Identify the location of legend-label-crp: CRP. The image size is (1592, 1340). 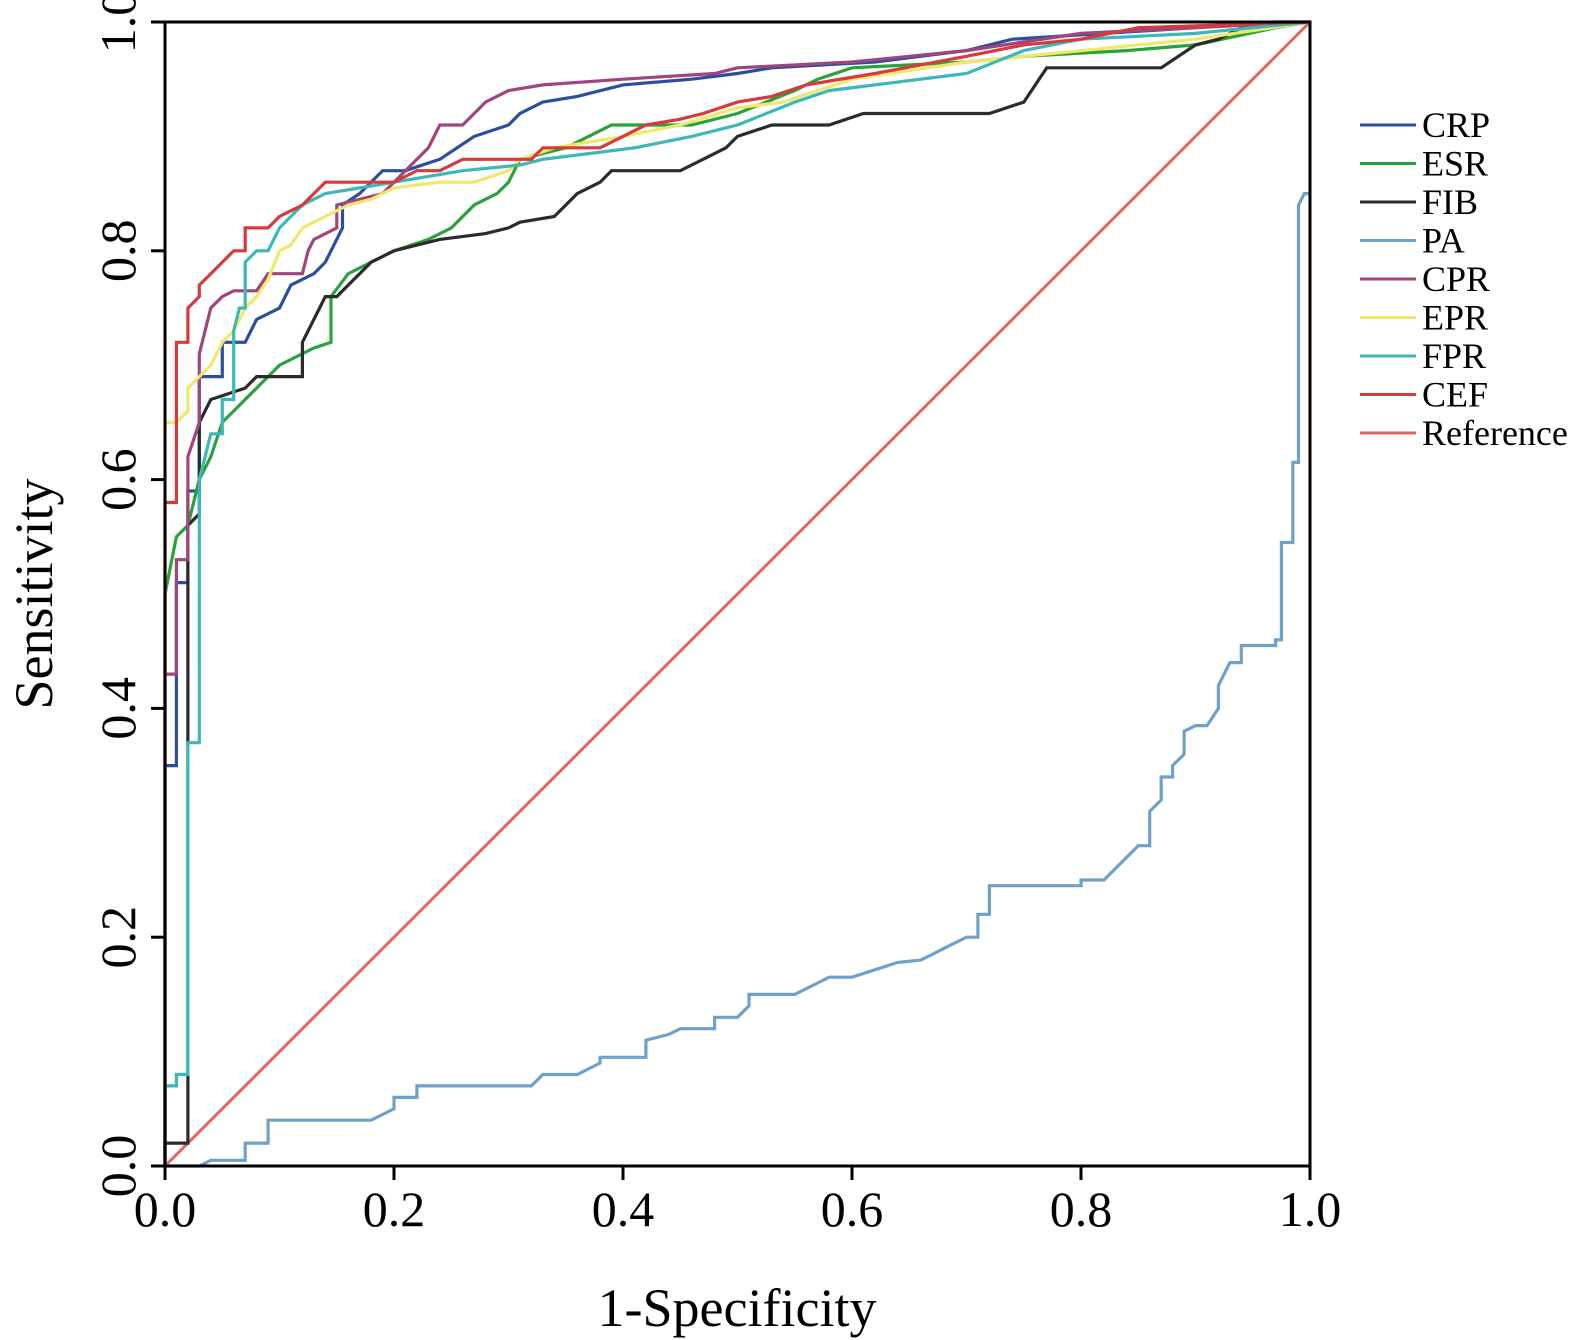
(1456, 125).